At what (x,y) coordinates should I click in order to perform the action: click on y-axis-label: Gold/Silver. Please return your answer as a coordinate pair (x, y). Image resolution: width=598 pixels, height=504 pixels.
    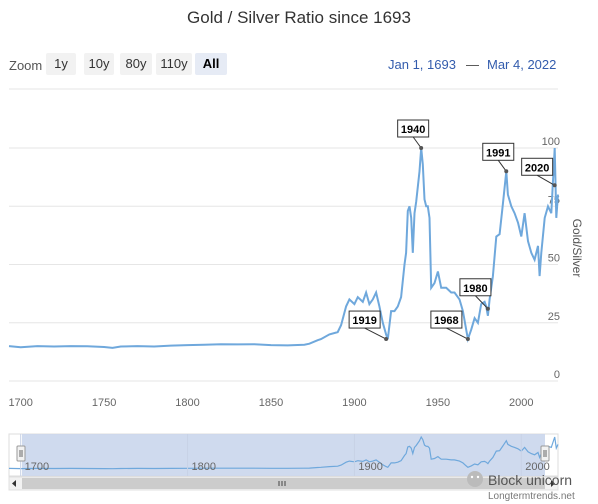
    Looking at the image, I should click on (577, 248).